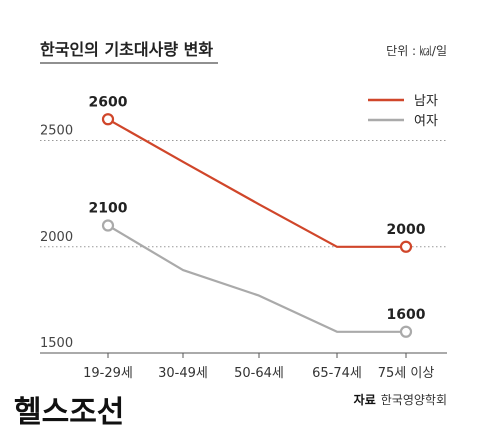 The width and height of the screenshot is (480, 437). Describe the element at coordinates (416, 51) in the screenshot. I see `unit-label: 단위 : ㎉/일` at that location.